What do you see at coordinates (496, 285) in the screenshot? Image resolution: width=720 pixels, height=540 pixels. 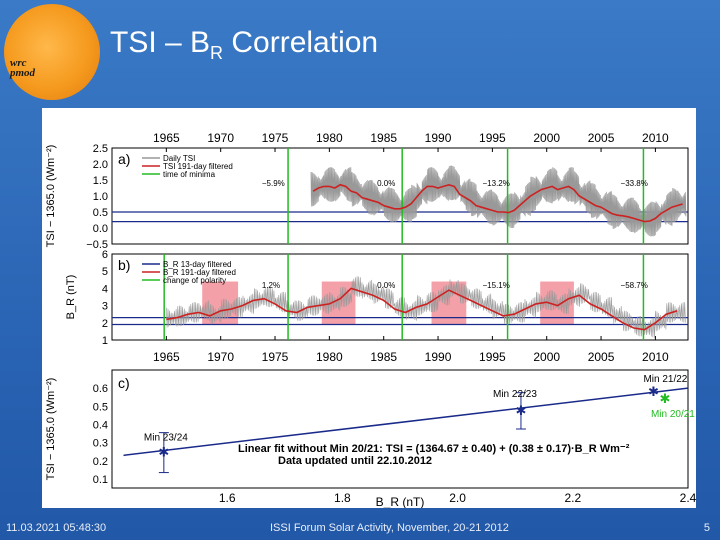 I see `b-annotation-2: −15.1%` at bounding box center [496, 285].